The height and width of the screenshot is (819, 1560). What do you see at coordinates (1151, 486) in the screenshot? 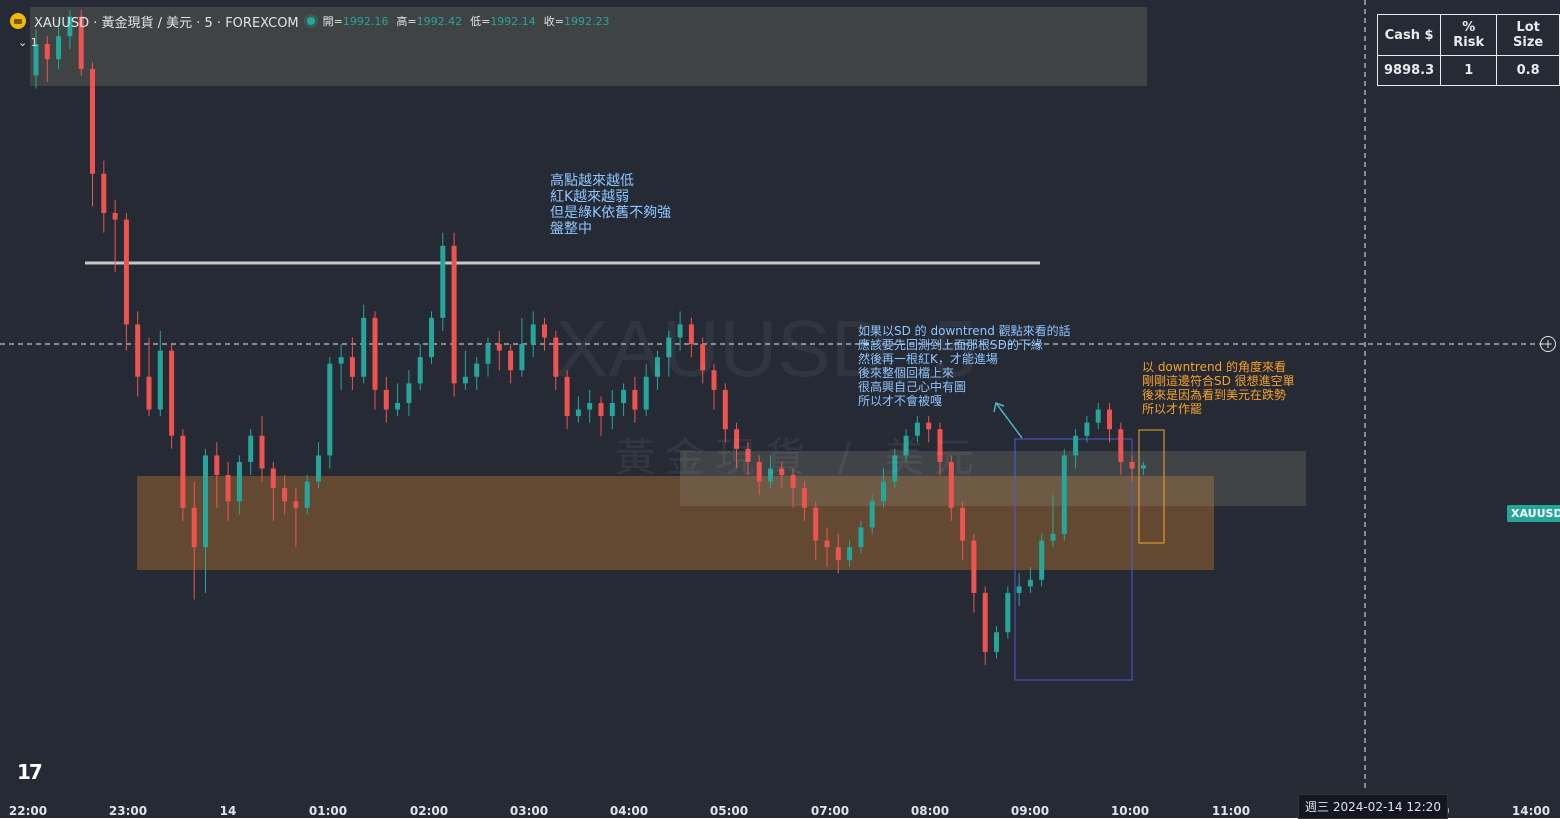
I see `box-orange` at bounding box center [1151, 486].